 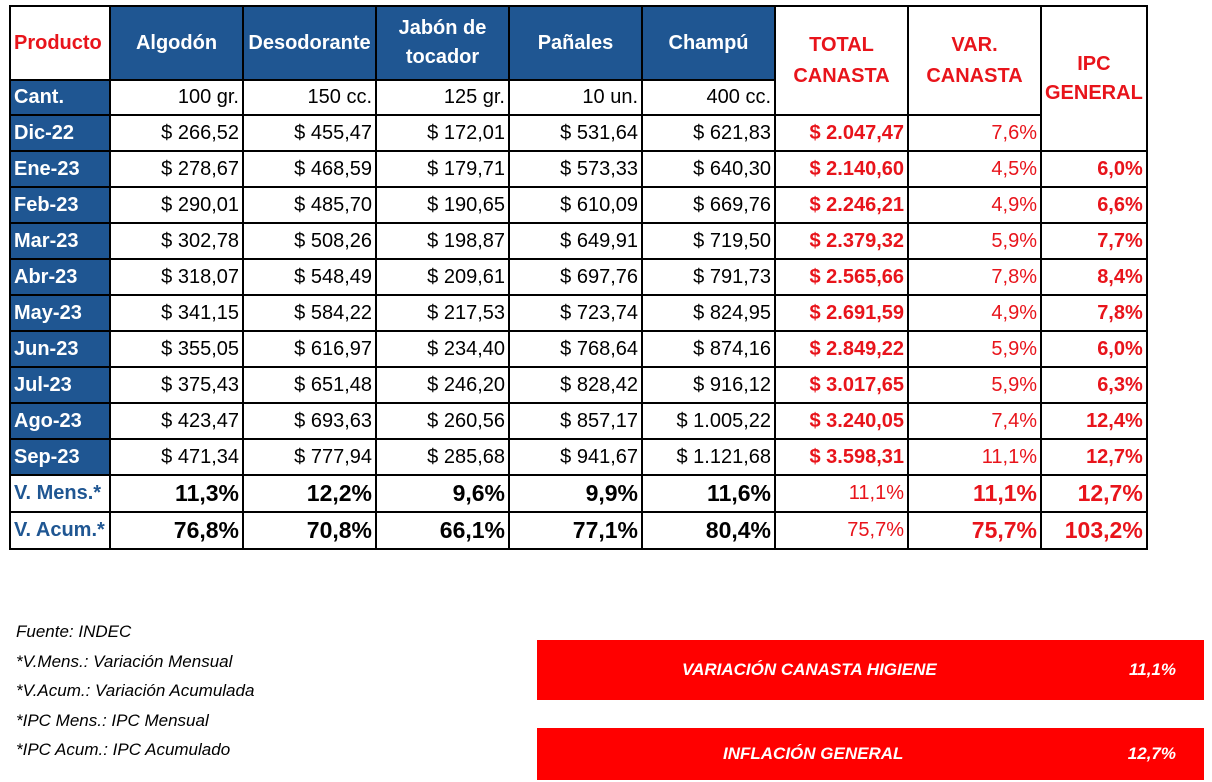 What do you see at coordinates (974, 169) in the screenshot?
I see `var-canasta-cell: 4,5%` at bounding box center [974, 169].